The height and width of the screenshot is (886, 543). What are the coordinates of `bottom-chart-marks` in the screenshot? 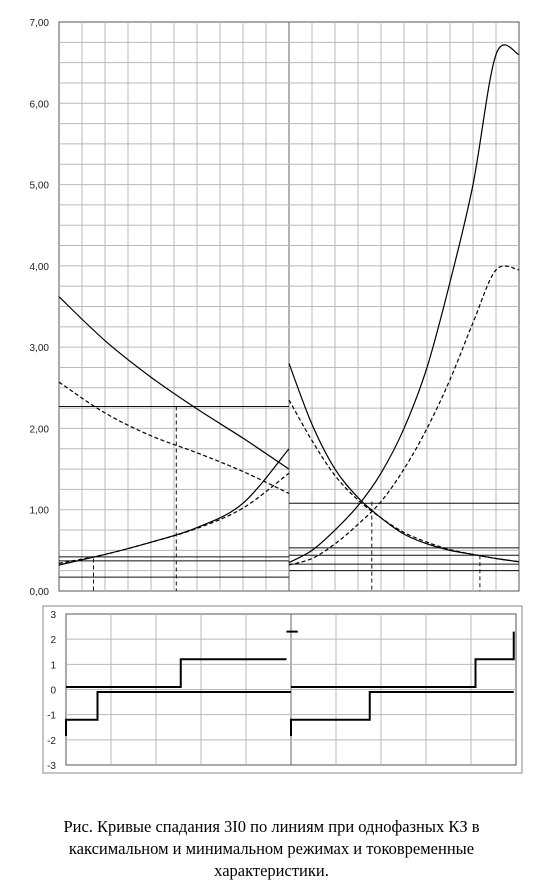 It's located at (290, 683).